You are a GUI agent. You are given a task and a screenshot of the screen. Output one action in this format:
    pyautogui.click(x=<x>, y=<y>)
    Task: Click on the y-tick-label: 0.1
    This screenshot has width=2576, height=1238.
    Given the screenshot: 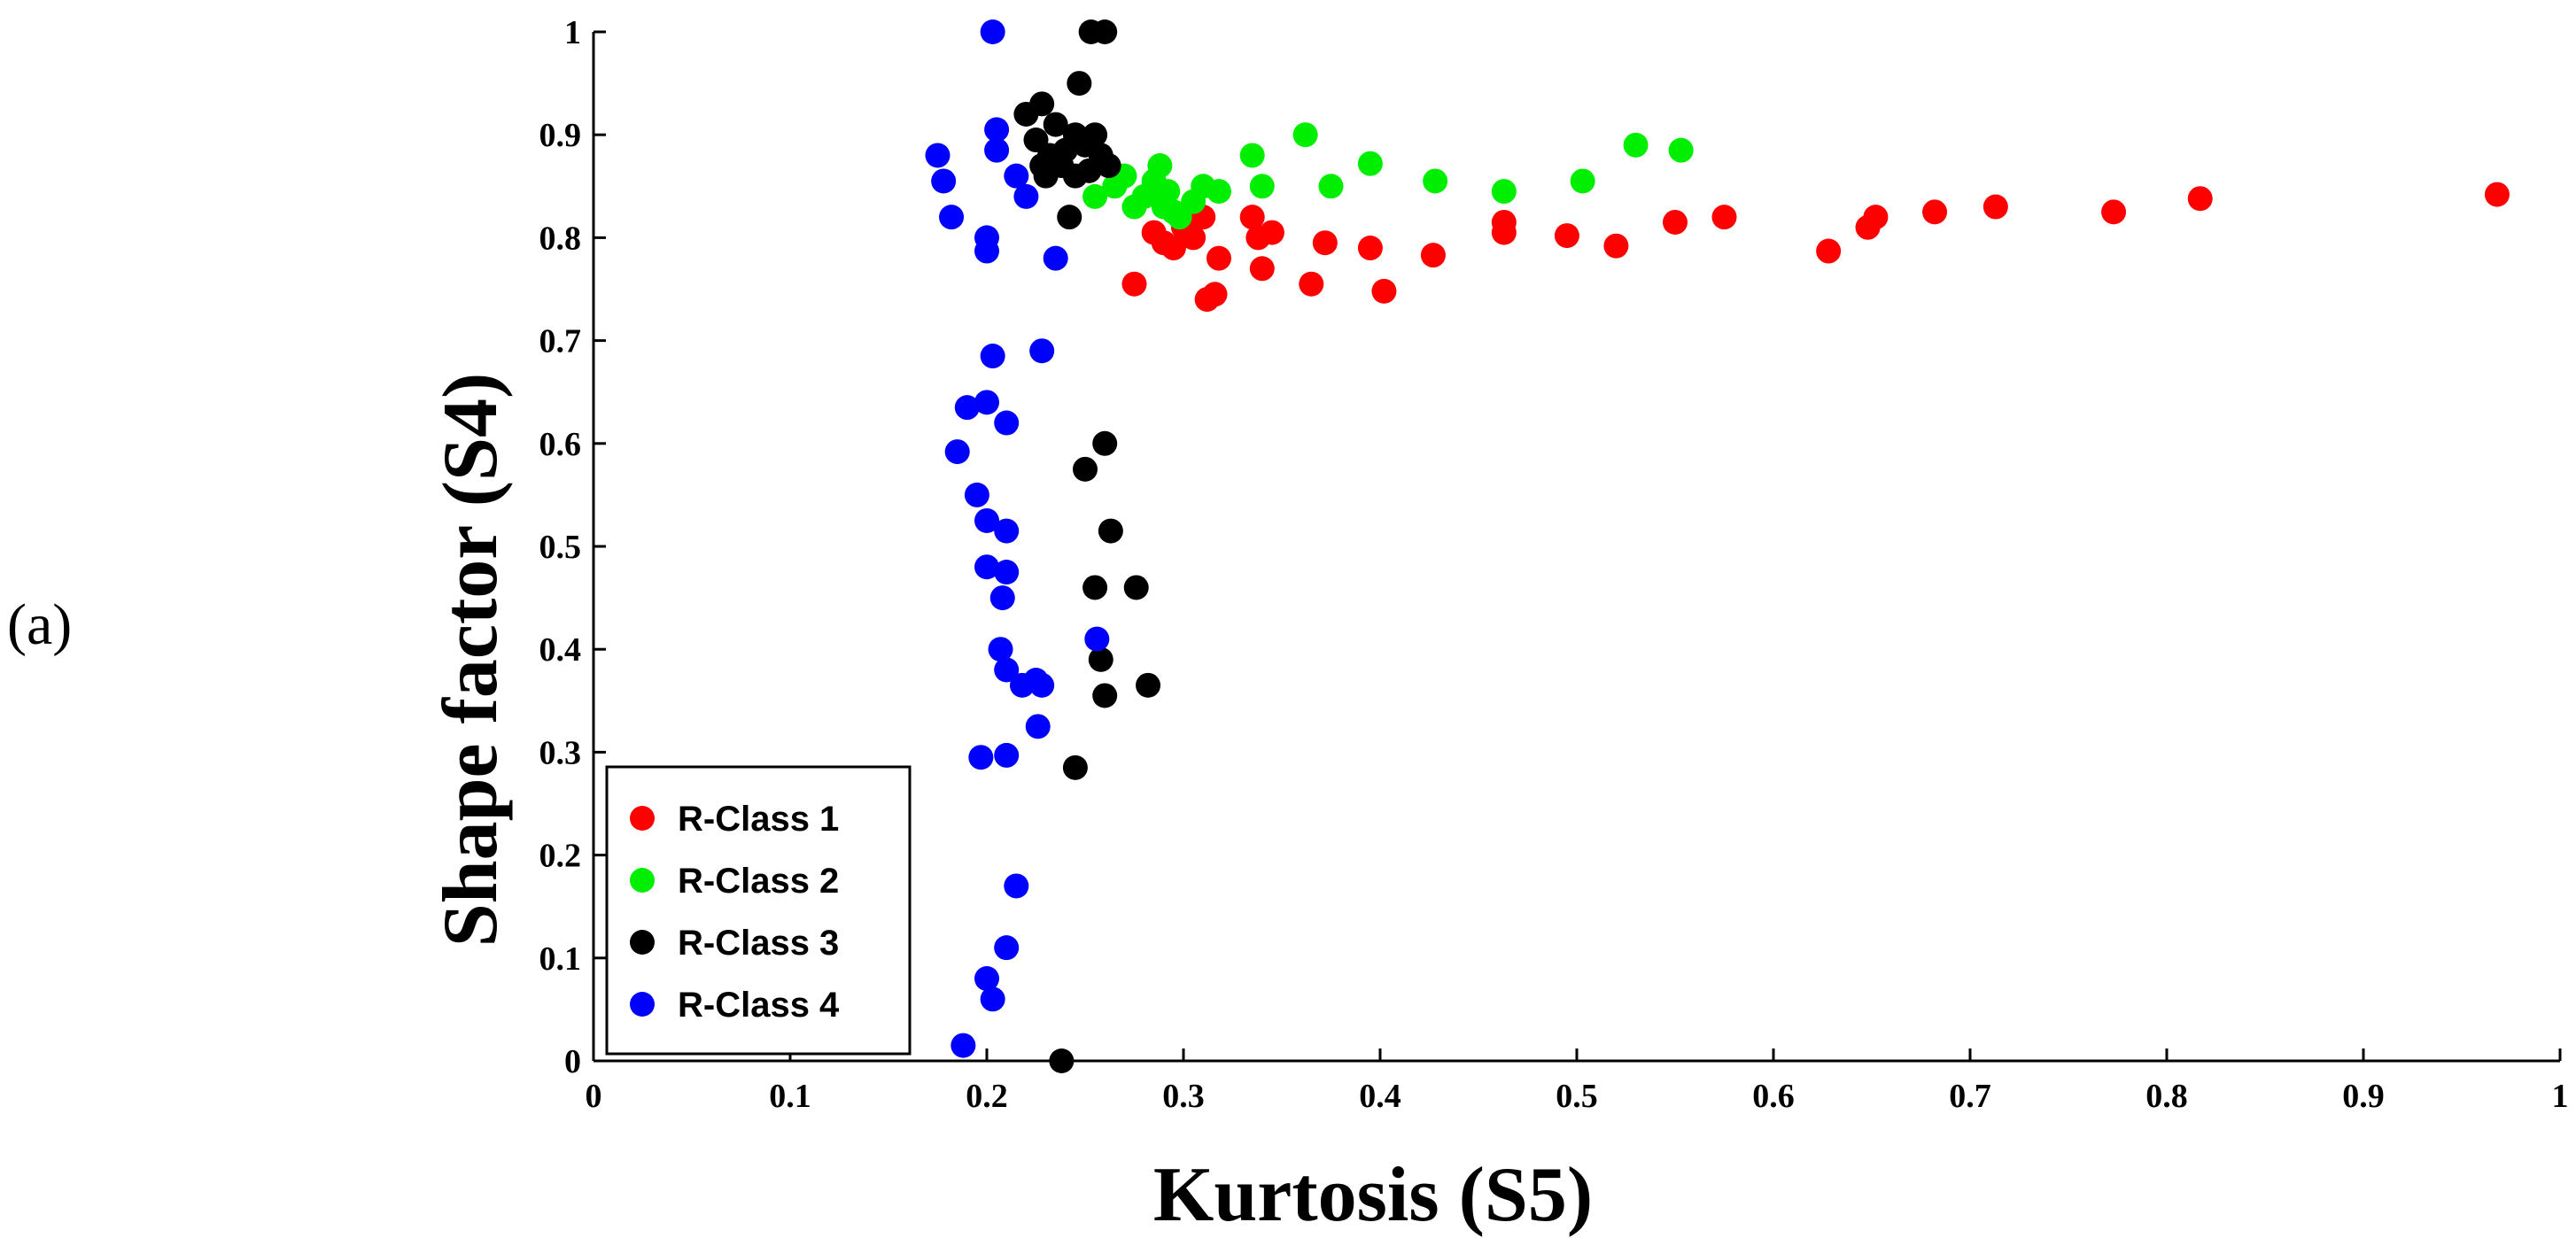 What is the action you would take?
    pyautogui.click(x=560, y=959)
    